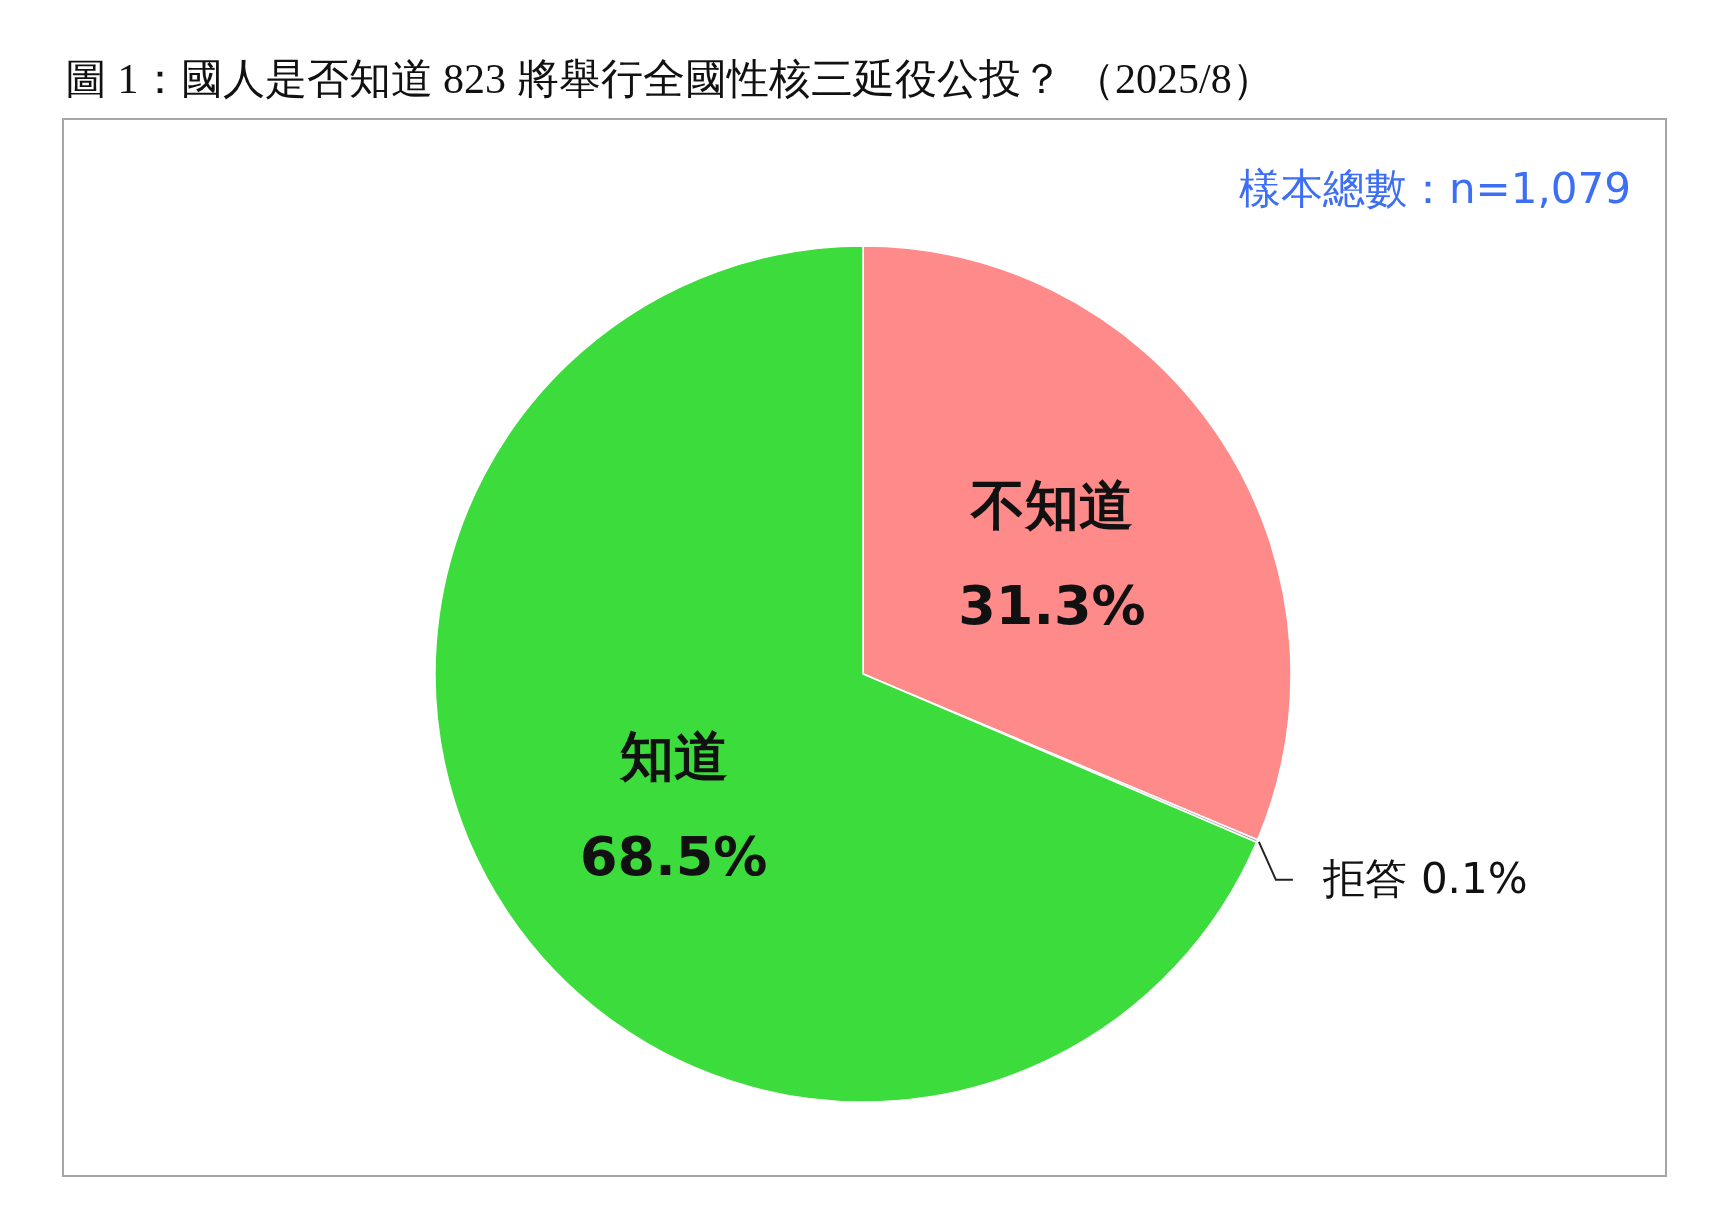 This screenshot has height=1222, width=1712. What do you see at coordinates (1474, 878) in the screenshot?
I see `data-label: 0.1%` at bounding box center [1474, 878].